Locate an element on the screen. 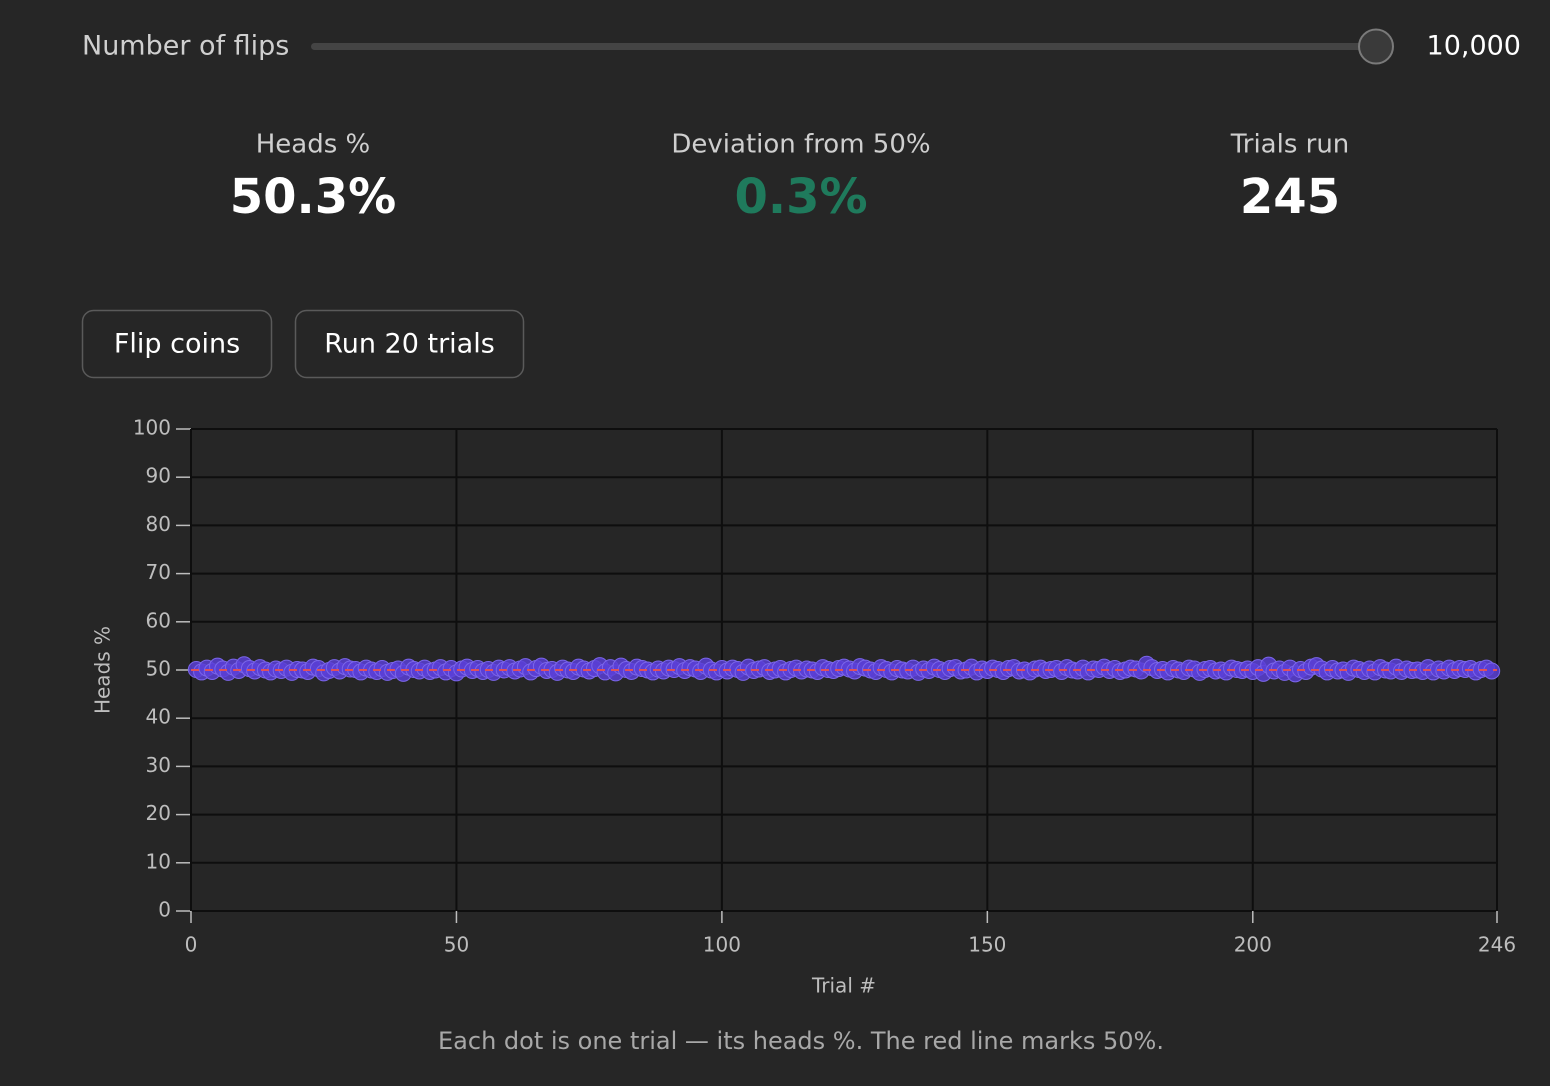  x-tick-label: 200 is located at coordinates (1253, 945).